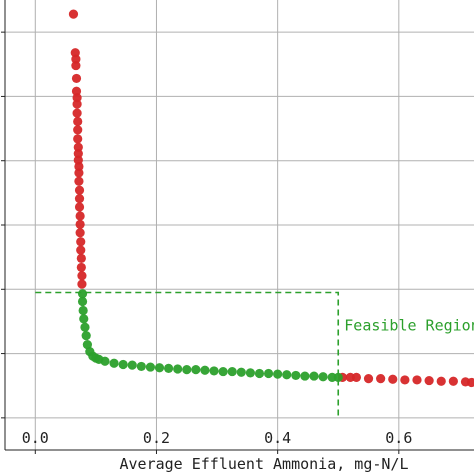  What do you see at coordinates (35, 438) in the screenshot?
I see `x-tick-label: 0.0` at bounding box center [35, 438].